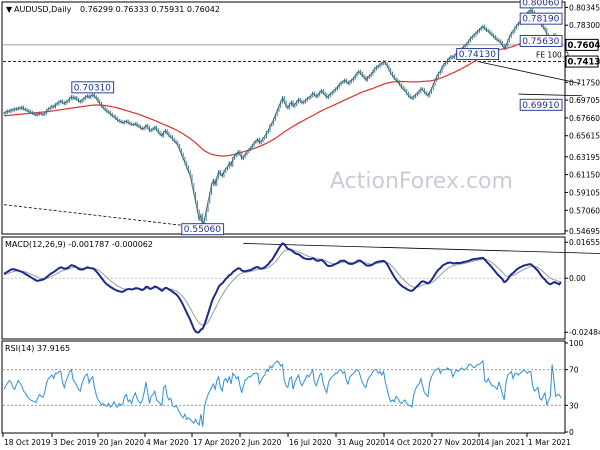 The width and height of the screenshot is (600, 450). I want to click on x-tick-label: 20 Jan 2020, so click(121, 442).